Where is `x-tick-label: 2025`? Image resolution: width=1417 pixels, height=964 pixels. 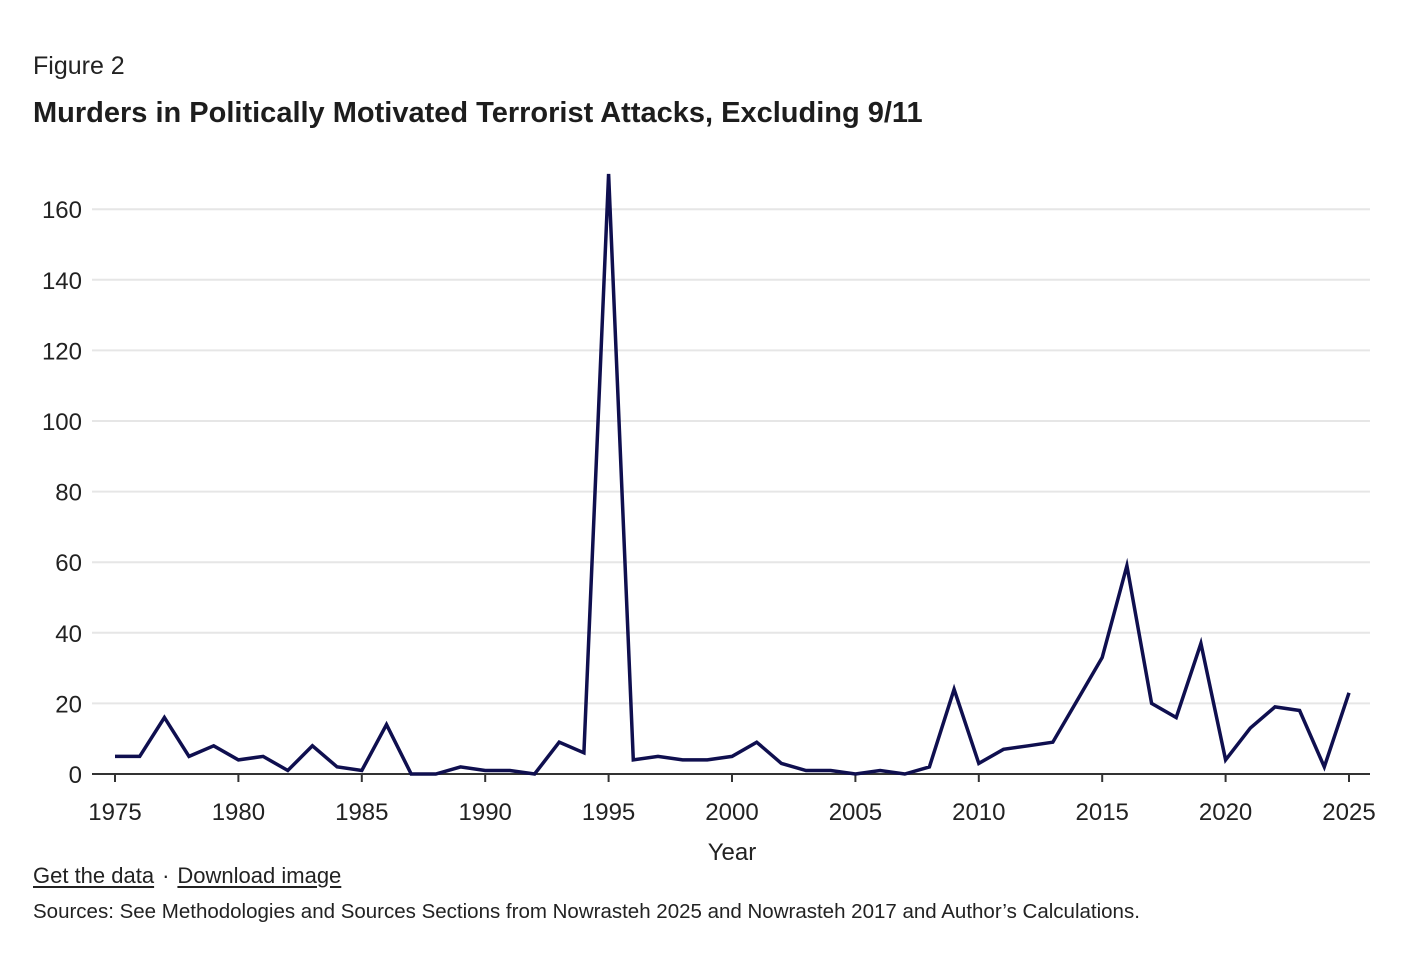 x-tick-label: 2025 is located at coordinates (1348, 812).